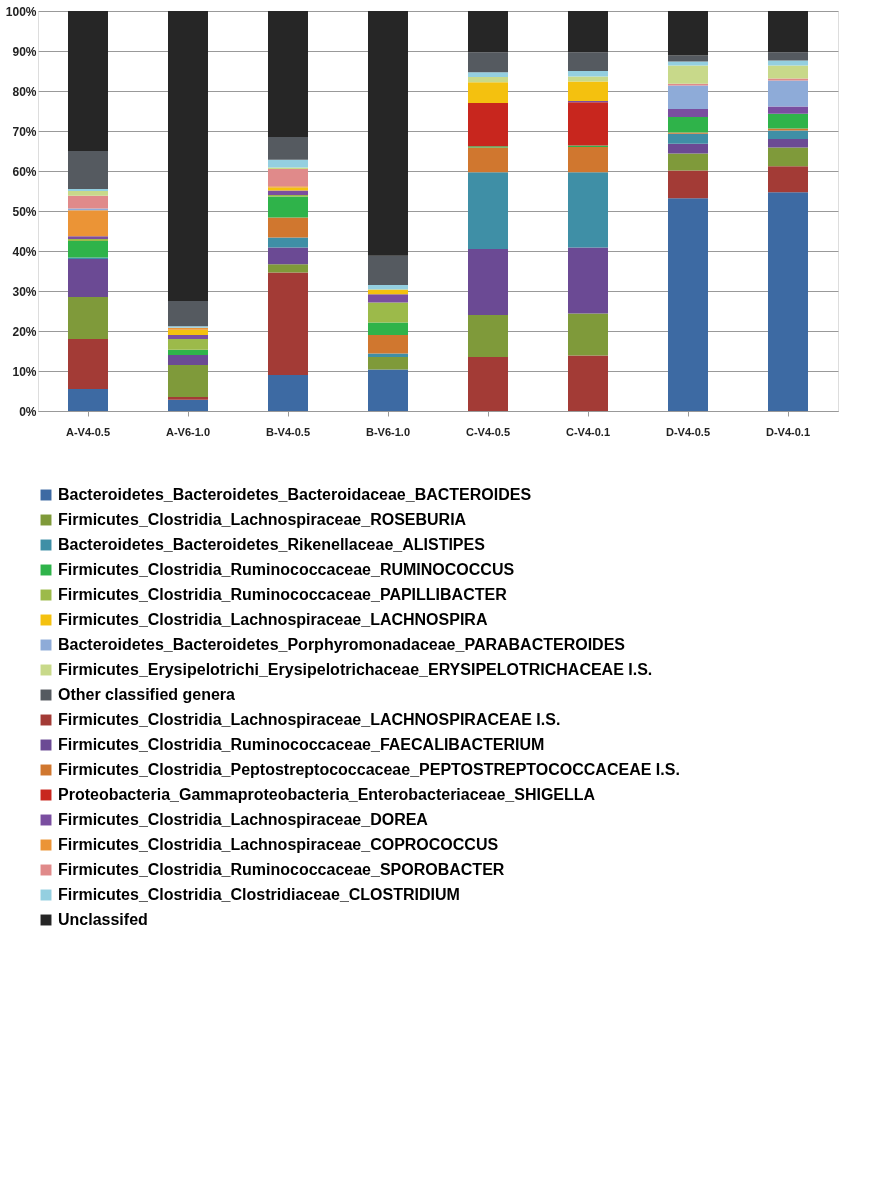 The height and width of the screenshot is (1186, 885). What do you see at coordinates (295, 494) in the screenshot?
I see `legend-label: Bacteroidetes_Bacteroidetes_Bacteroidaceae_BACTEROIDES` at bounding box center [295, 494].